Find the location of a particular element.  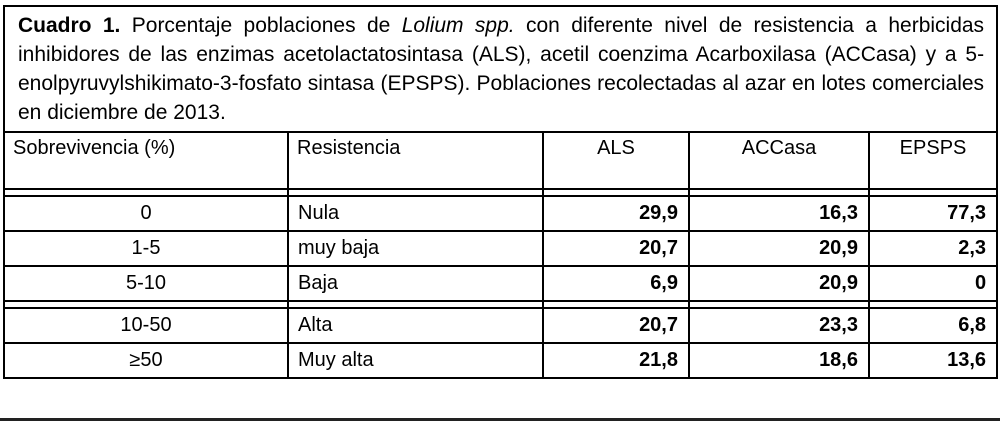

column-header-als: ALS is located at coordinates (616, 160).